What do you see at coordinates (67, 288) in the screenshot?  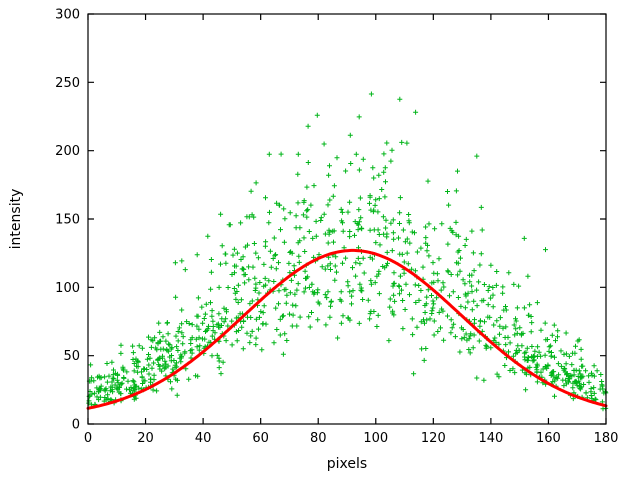 I see `y-tick-label: 100` at bounding box center [67, 288].